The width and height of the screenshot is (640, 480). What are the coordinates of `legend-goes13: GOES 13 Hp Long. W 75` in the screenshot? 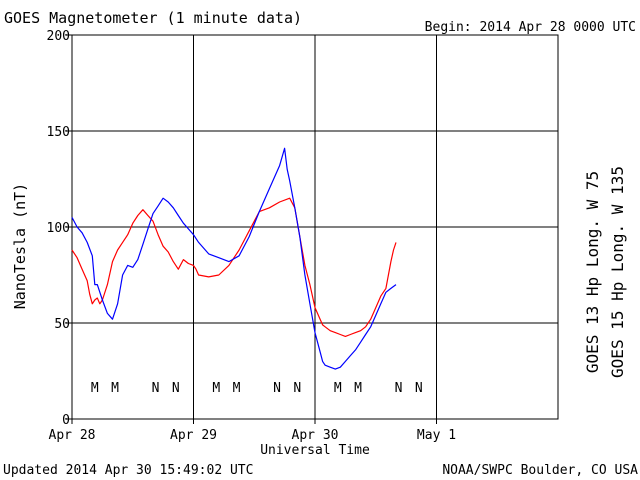 It's located at (592, 272).